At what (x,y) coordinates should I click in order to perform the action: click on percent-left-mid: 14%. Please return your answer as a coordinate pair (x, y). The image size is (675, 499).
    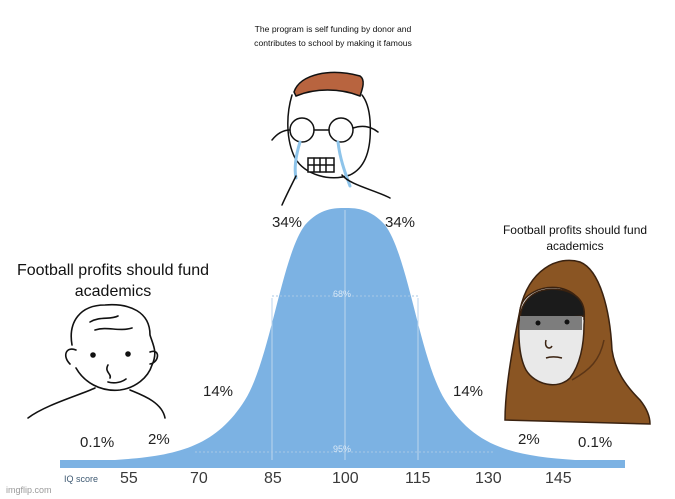
    Looking at the image, I should click on (218, 391).